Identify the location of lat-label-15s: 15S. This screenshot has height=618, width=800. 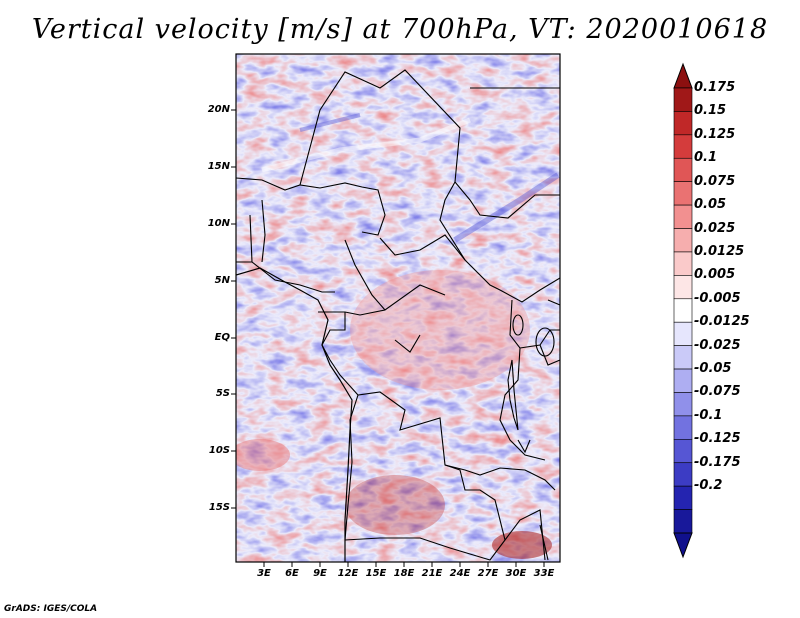
(219, 507).